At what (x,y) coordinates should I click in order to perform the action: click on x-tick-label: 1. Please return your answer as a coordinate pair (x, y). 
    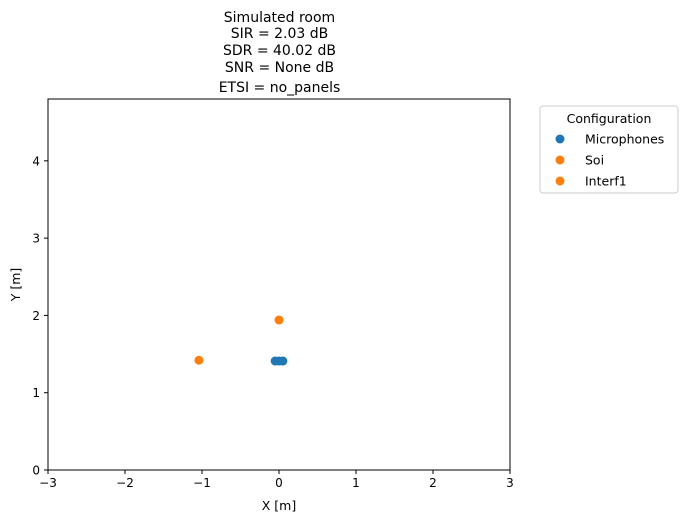
    Looking at the image, I should click on (356, 483).